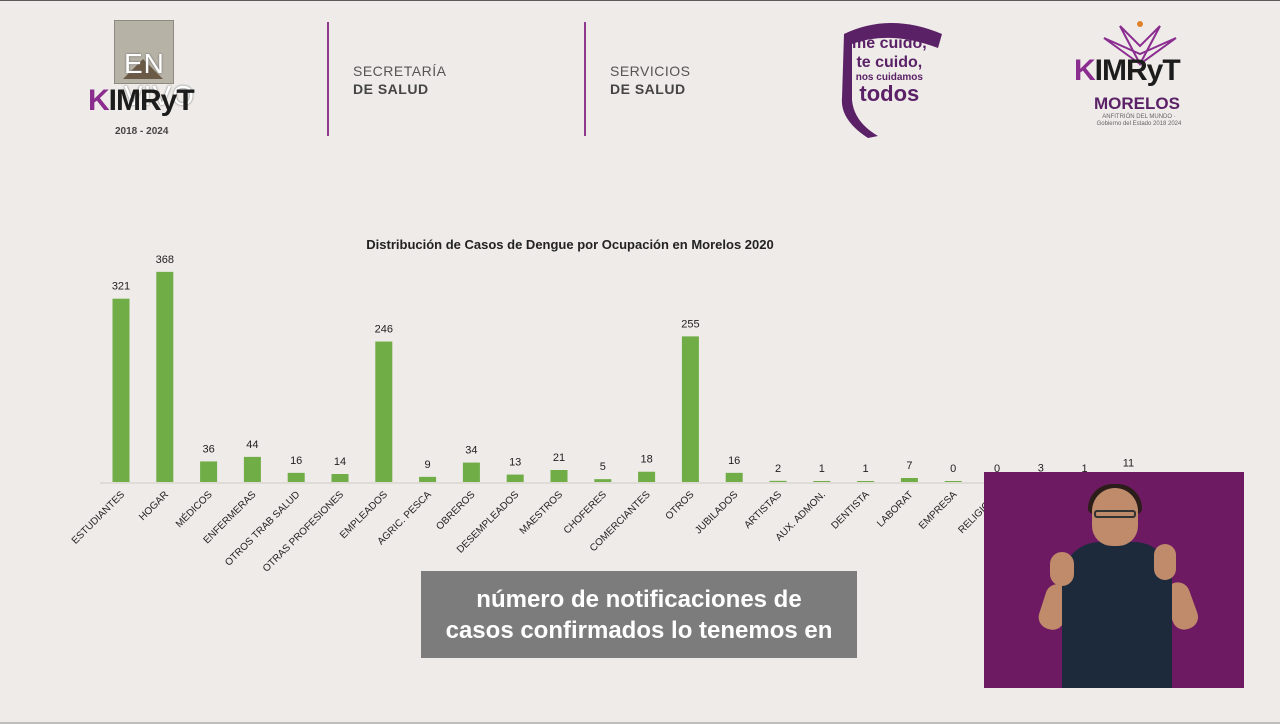 The image size is (1280, 724). What do you see at coordinates (141, 100) in the screenshot?
I see `brand-left: KIMRyT` at bounding box center [141, 100].